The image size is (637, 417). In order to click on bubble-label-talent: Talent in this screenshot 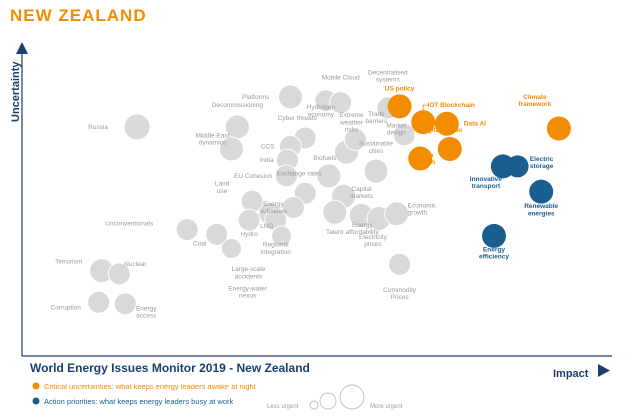, I will do `click(335, 232)`.